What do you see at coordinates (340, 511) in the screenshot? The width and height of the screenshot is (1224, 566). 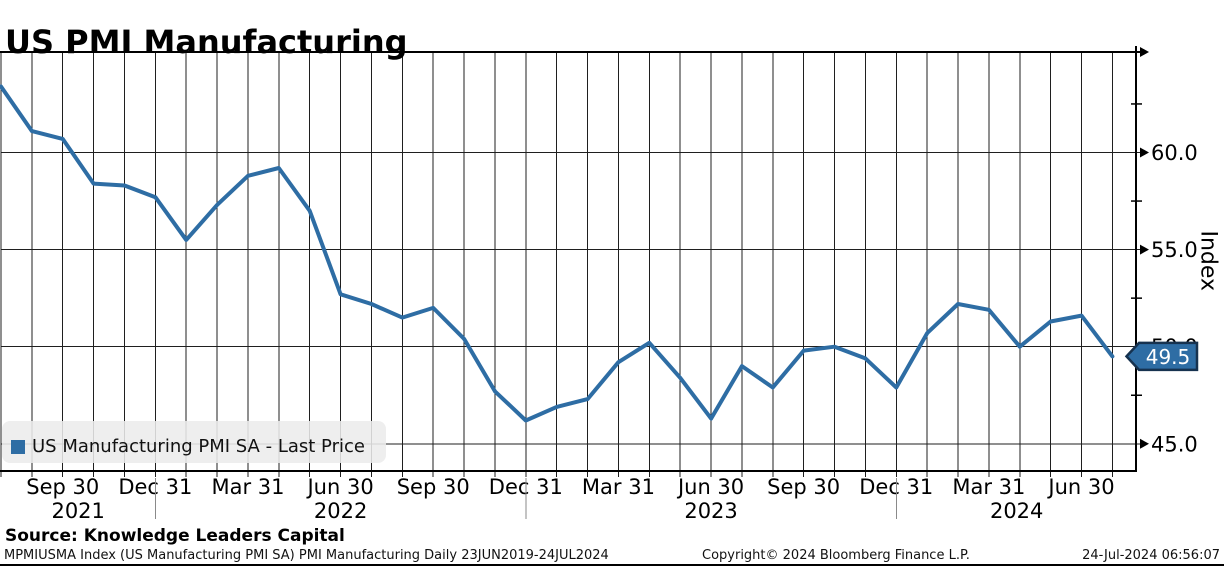 I see `year-label: 2022` at bounding box center [340, 511].